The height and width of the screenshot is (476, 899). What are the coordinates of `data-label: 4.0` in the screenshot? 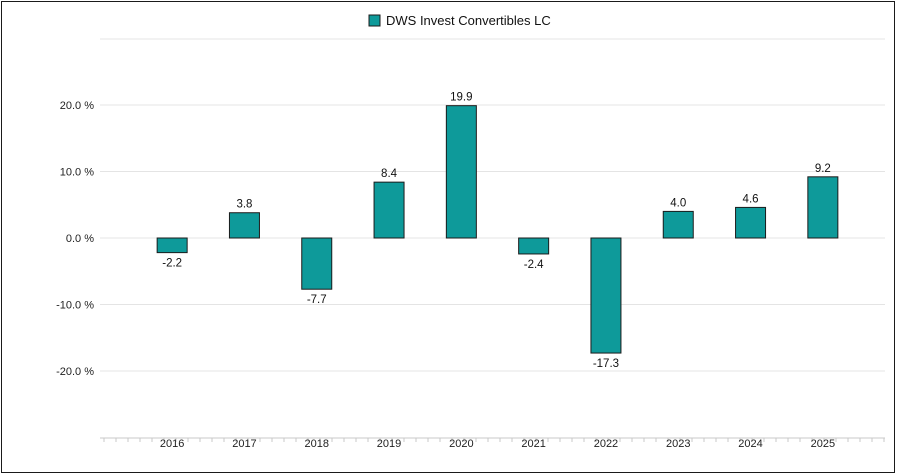 It's located at (678, 203).